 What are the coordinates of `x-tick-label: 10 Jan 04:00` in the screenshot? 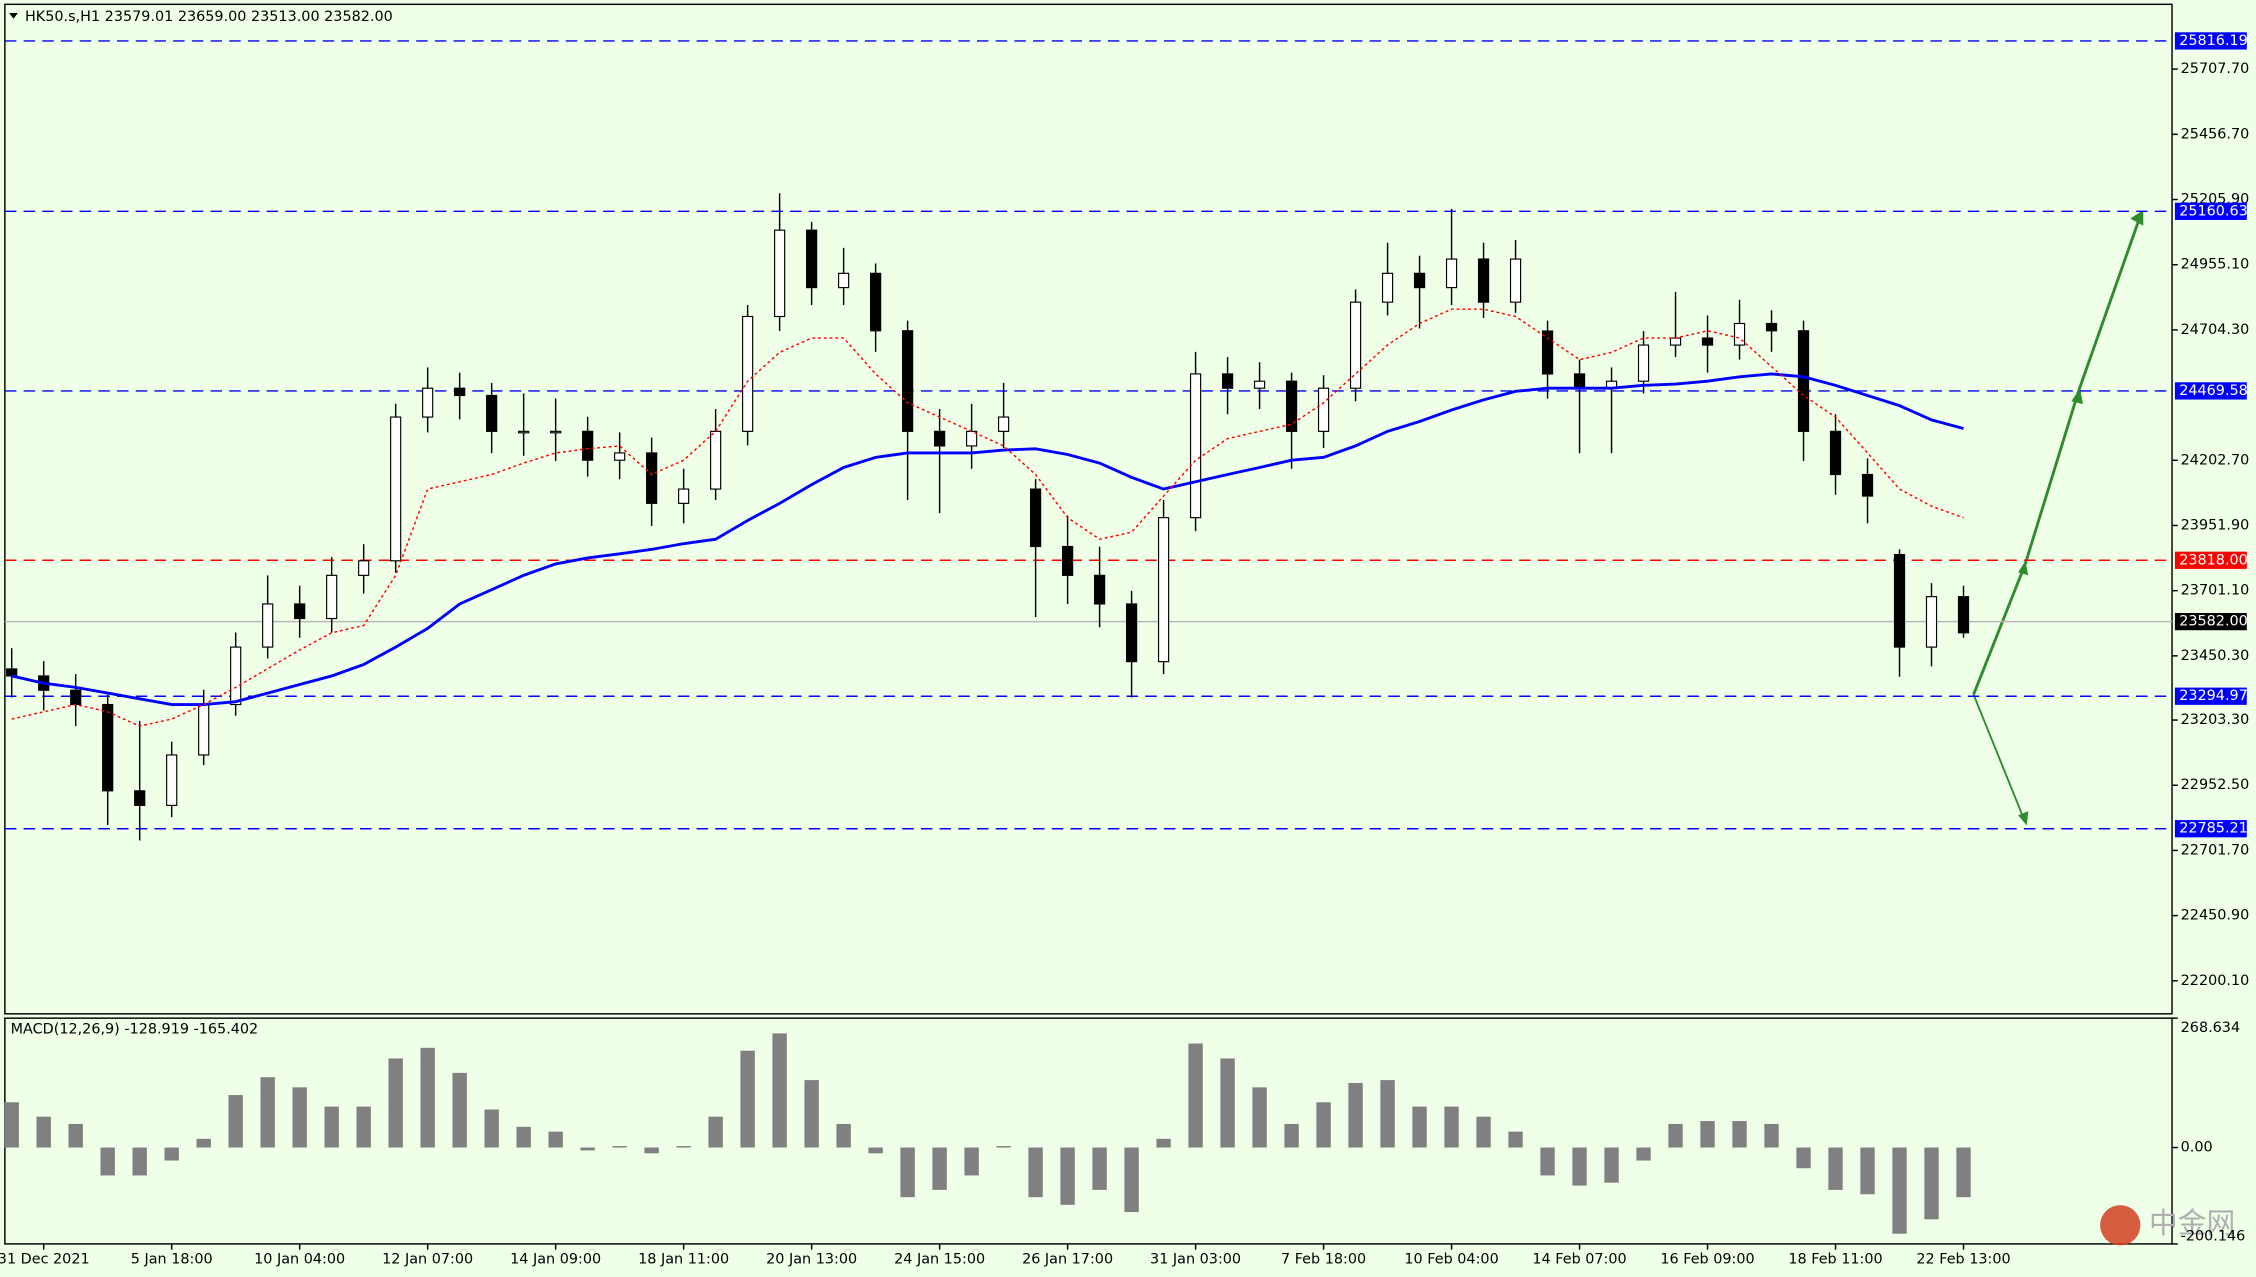 It's located at (299, 1260).